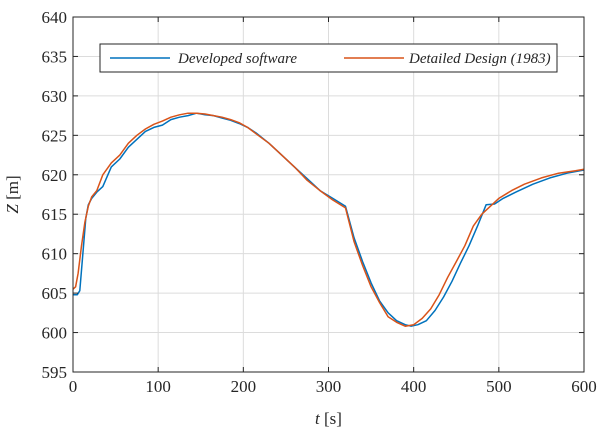  I want to click on y-tick-label: 615, so click(55, 214).